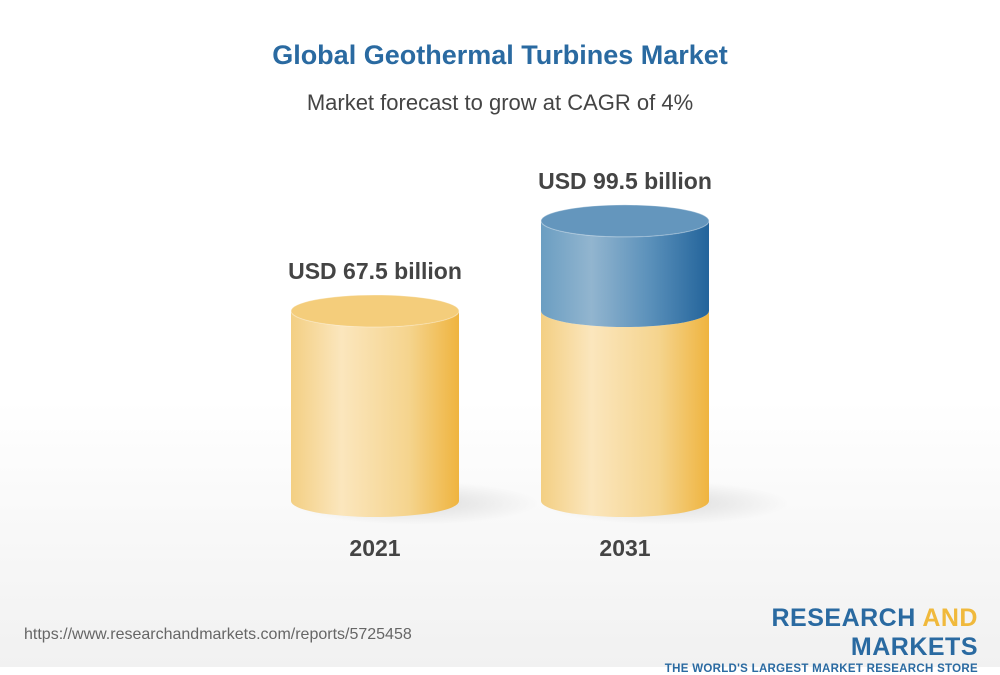  What do you see at coordinates (374, 548) in the screenshot?
I see `category-label-2021: 2021` at bounding box center [374, 548].